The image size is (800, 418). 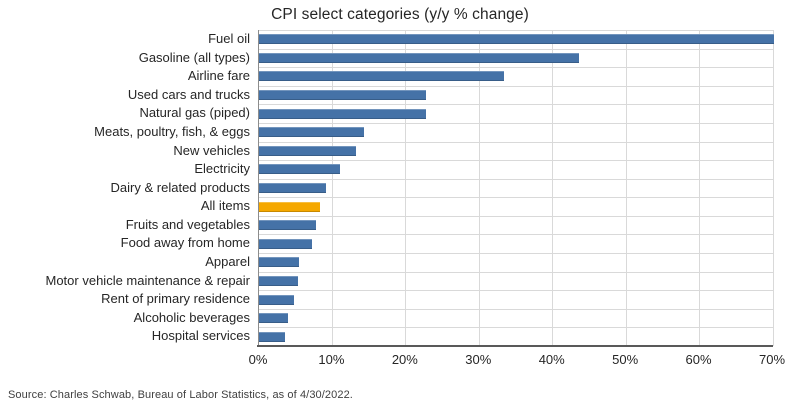 I want to click on category-label: Meats, poultry, fish, & eggs, so click(x=172, y=131).